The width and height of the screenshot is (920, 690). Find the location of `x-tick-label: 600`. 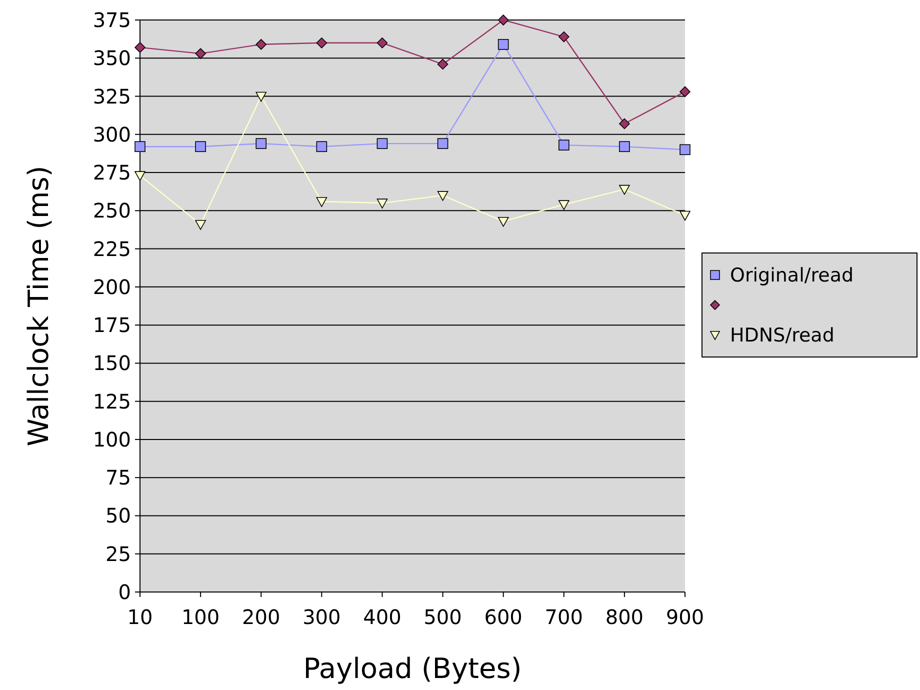

x-tick-label: 600 is located at coordinates (503, 617).